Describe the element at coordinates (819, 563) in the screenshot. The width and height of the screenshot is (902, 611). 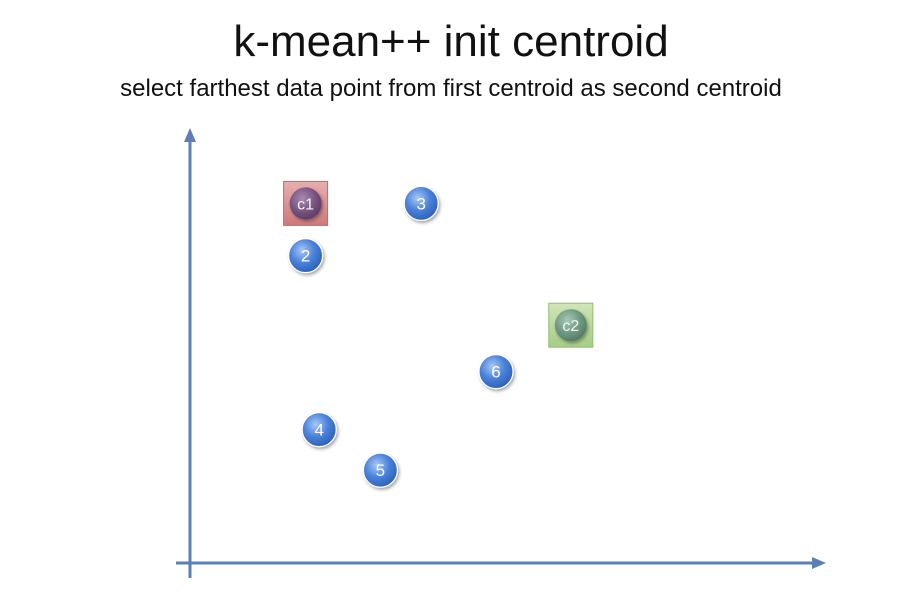
I see `x-axis-arrow` at that location.